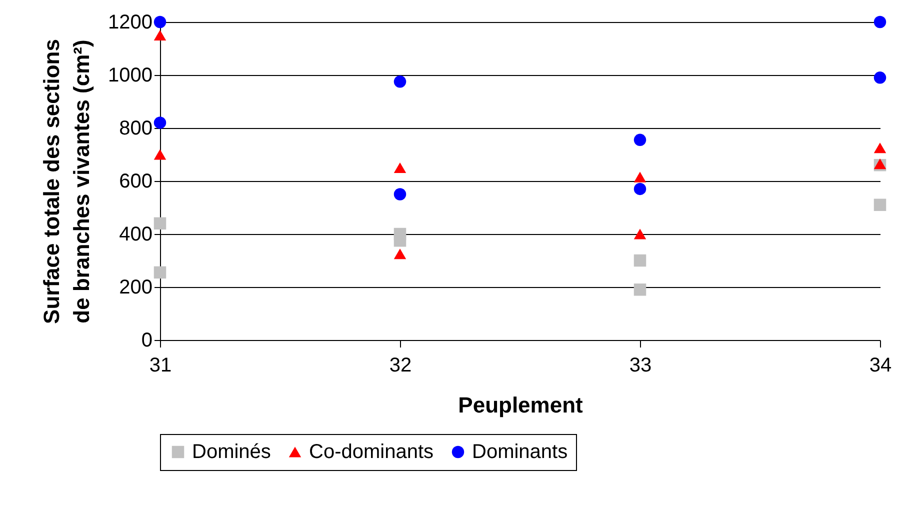 The width and height of the screenshot is (921, 515). What do you see at coordinates (135, 181) in the screenshot?
I see `y-tick-label: 600` at bounding box center [135, 181].